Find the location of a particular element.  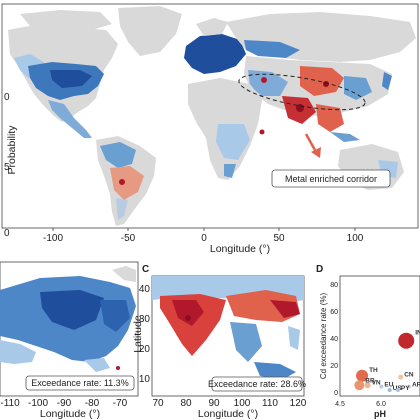

panel-d-x-ticks: 4.5 6.0 is located at coordinates (360, 404).